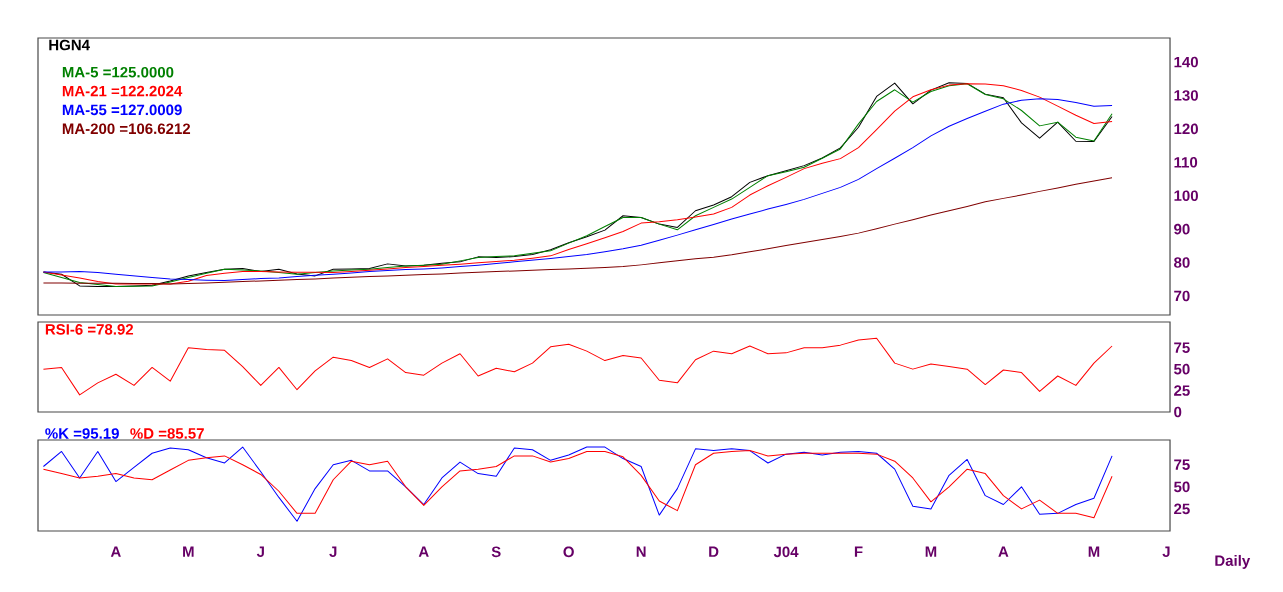  What do you see at coordinates (69, 45) in the screenshot?
I see `chart-title: HGN4` at bounding box center [69, 45].